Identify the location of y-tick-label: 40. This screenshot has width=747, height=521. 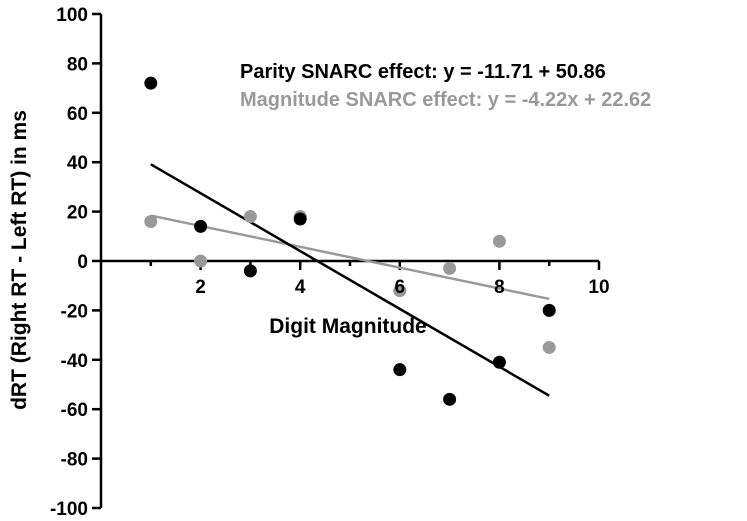
(77, 163).